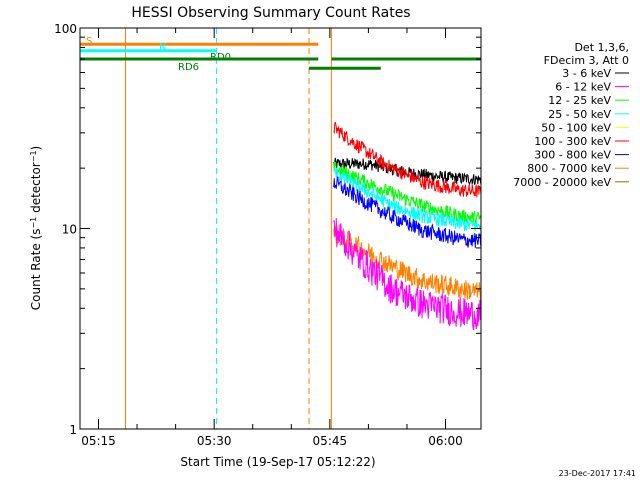  What do you see at coordinates (601, 47) in the screenshot?
I see `legend-header: Det 1,3,6,` at bounding box center [601, 47].